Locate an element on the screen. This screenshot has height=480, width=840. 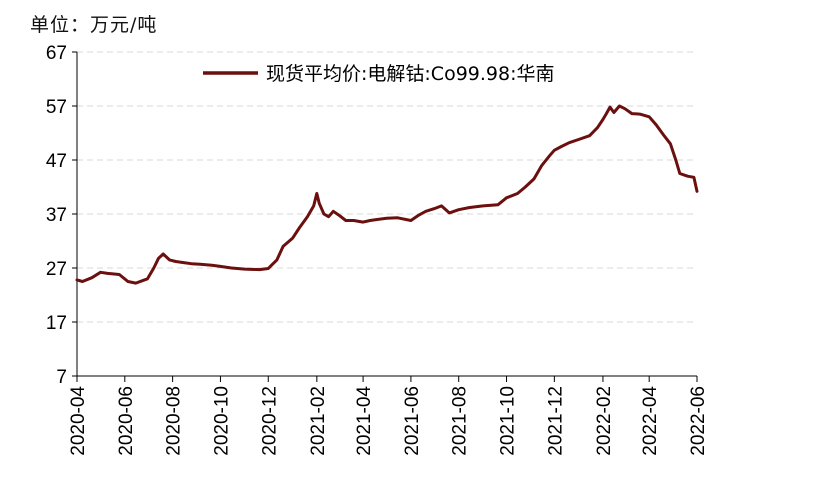
x-tick-label: 2021-10 is located at coordinates (508, 421).